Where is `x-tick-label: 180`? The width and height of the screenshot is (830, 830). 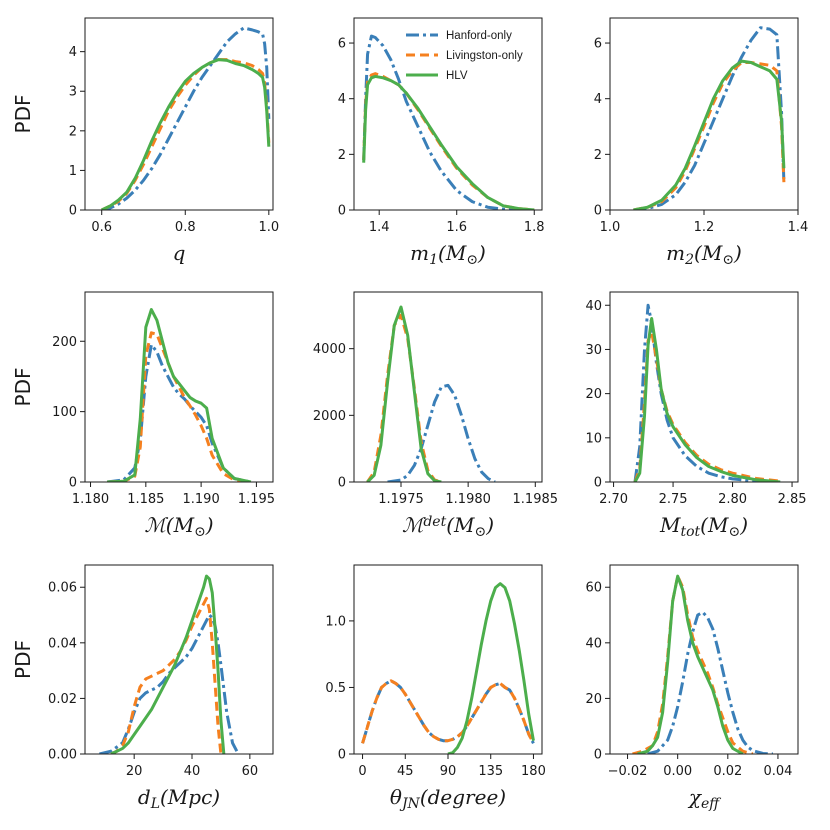 x-tick-label: 180 is located at coordinates (533, 771).